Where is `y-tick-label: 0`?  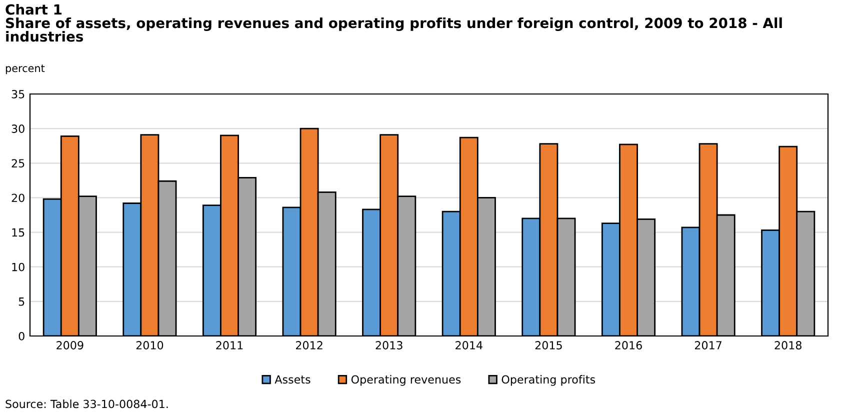
y-tick-label: 0 is located at coordinates (21, 336).